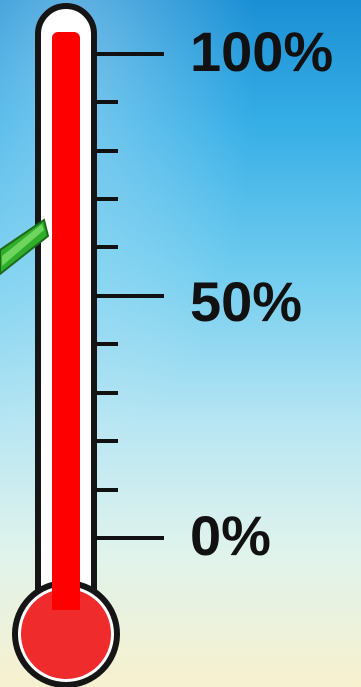 Image resolution: width=361 pixels, height=687 pixels. I want to click on green-pointer, so click(25, 247).